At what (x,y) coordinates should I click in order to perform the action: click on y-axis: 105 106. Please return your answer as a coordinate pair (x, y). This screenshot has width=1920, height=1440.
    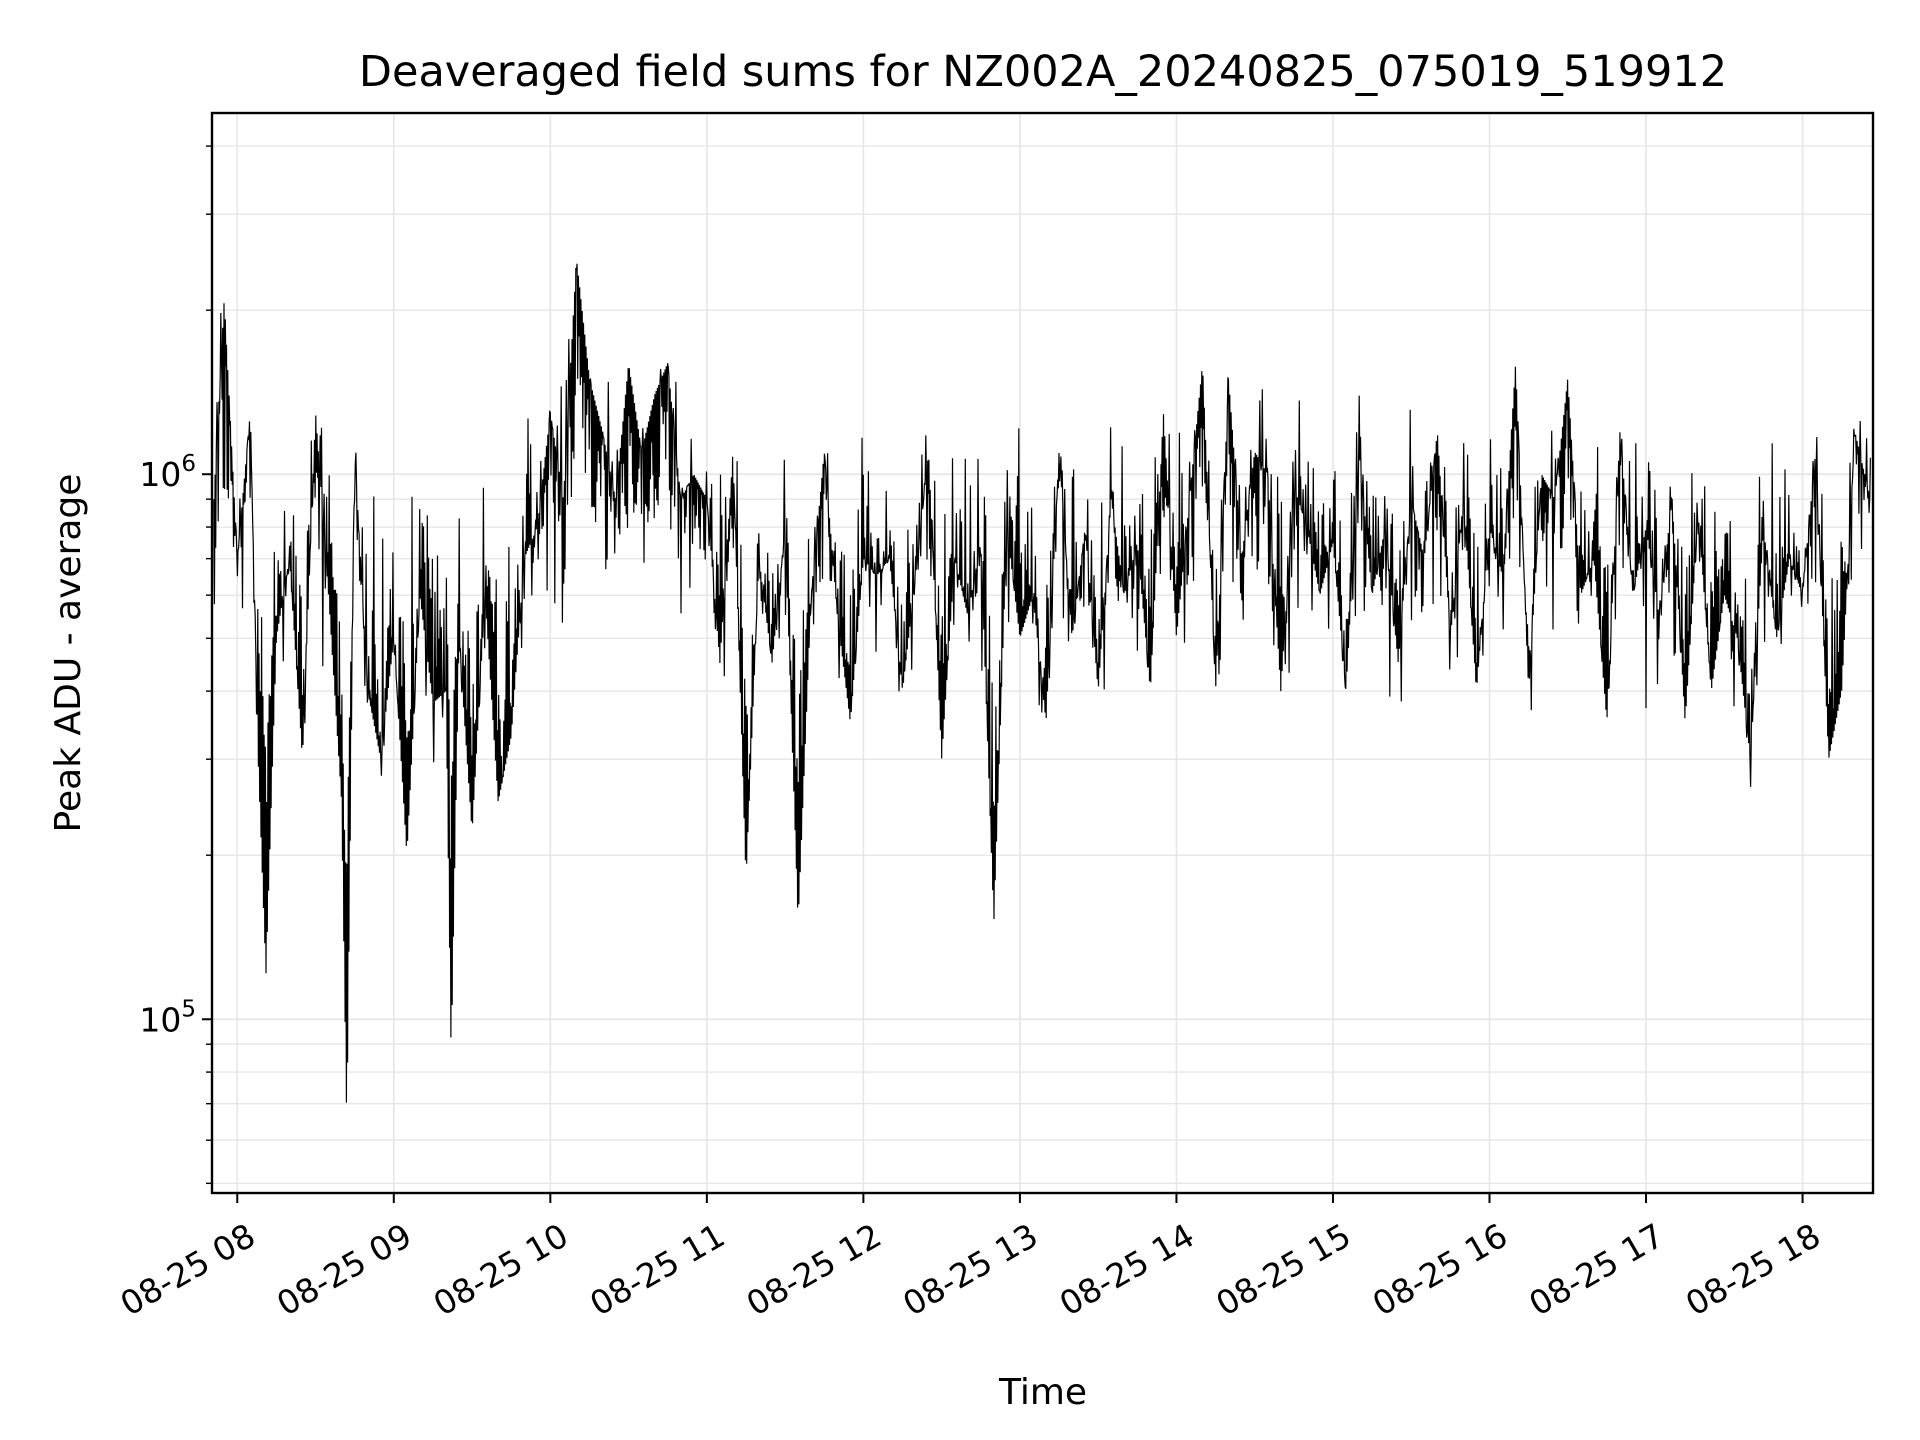
    Looking at the image, I should click on (175, 665).